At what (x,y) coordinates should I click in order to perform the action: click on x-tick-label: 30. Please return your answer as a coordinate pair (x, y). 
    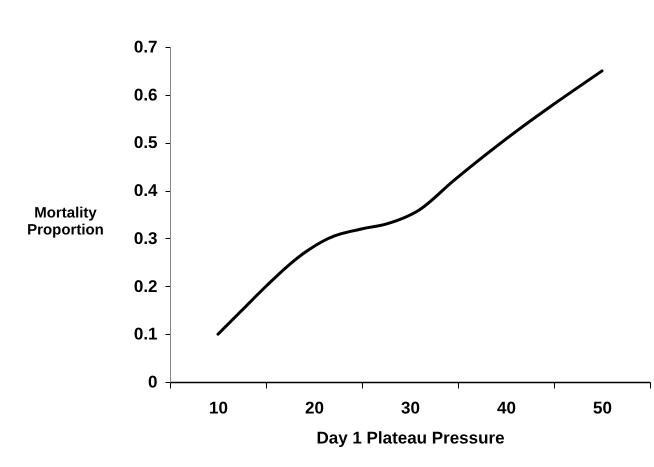
    Looking at the image, I should click on (410, 408).